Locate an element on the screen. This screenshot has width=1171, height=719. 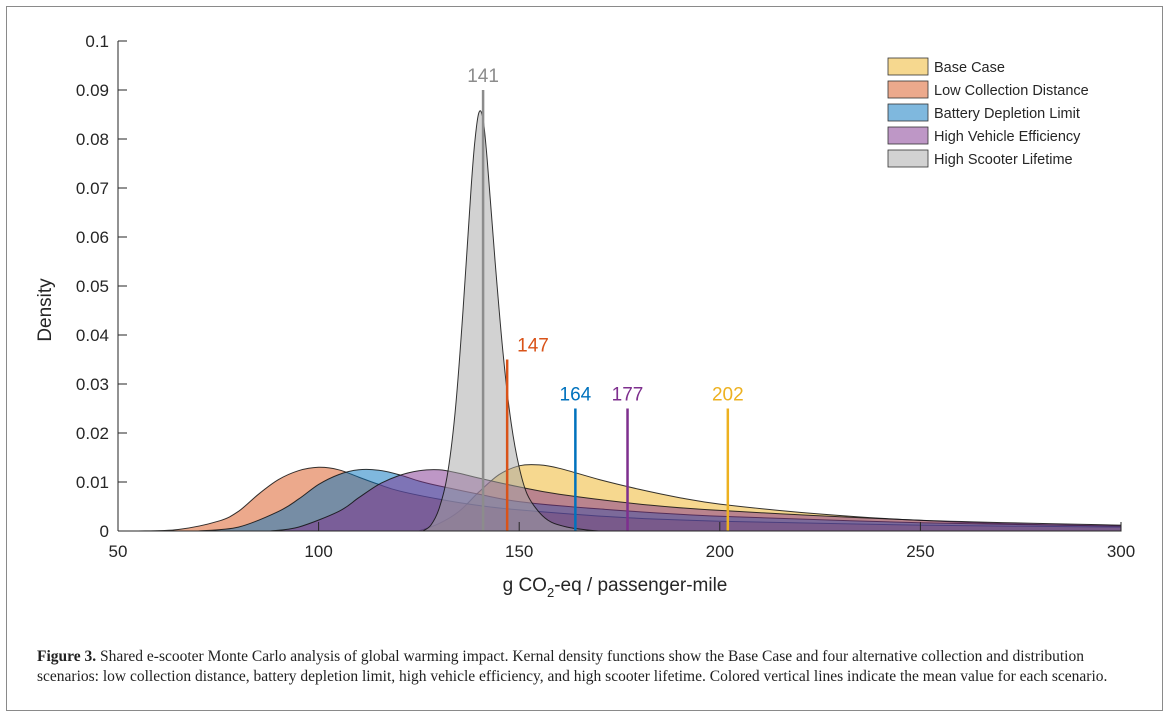
y-tick-labels: 0 0.01 0.02 0.03 0.04 0.05 0.06 0.07 0.08 0.09 0.1 is located at coordinates (92, 286).